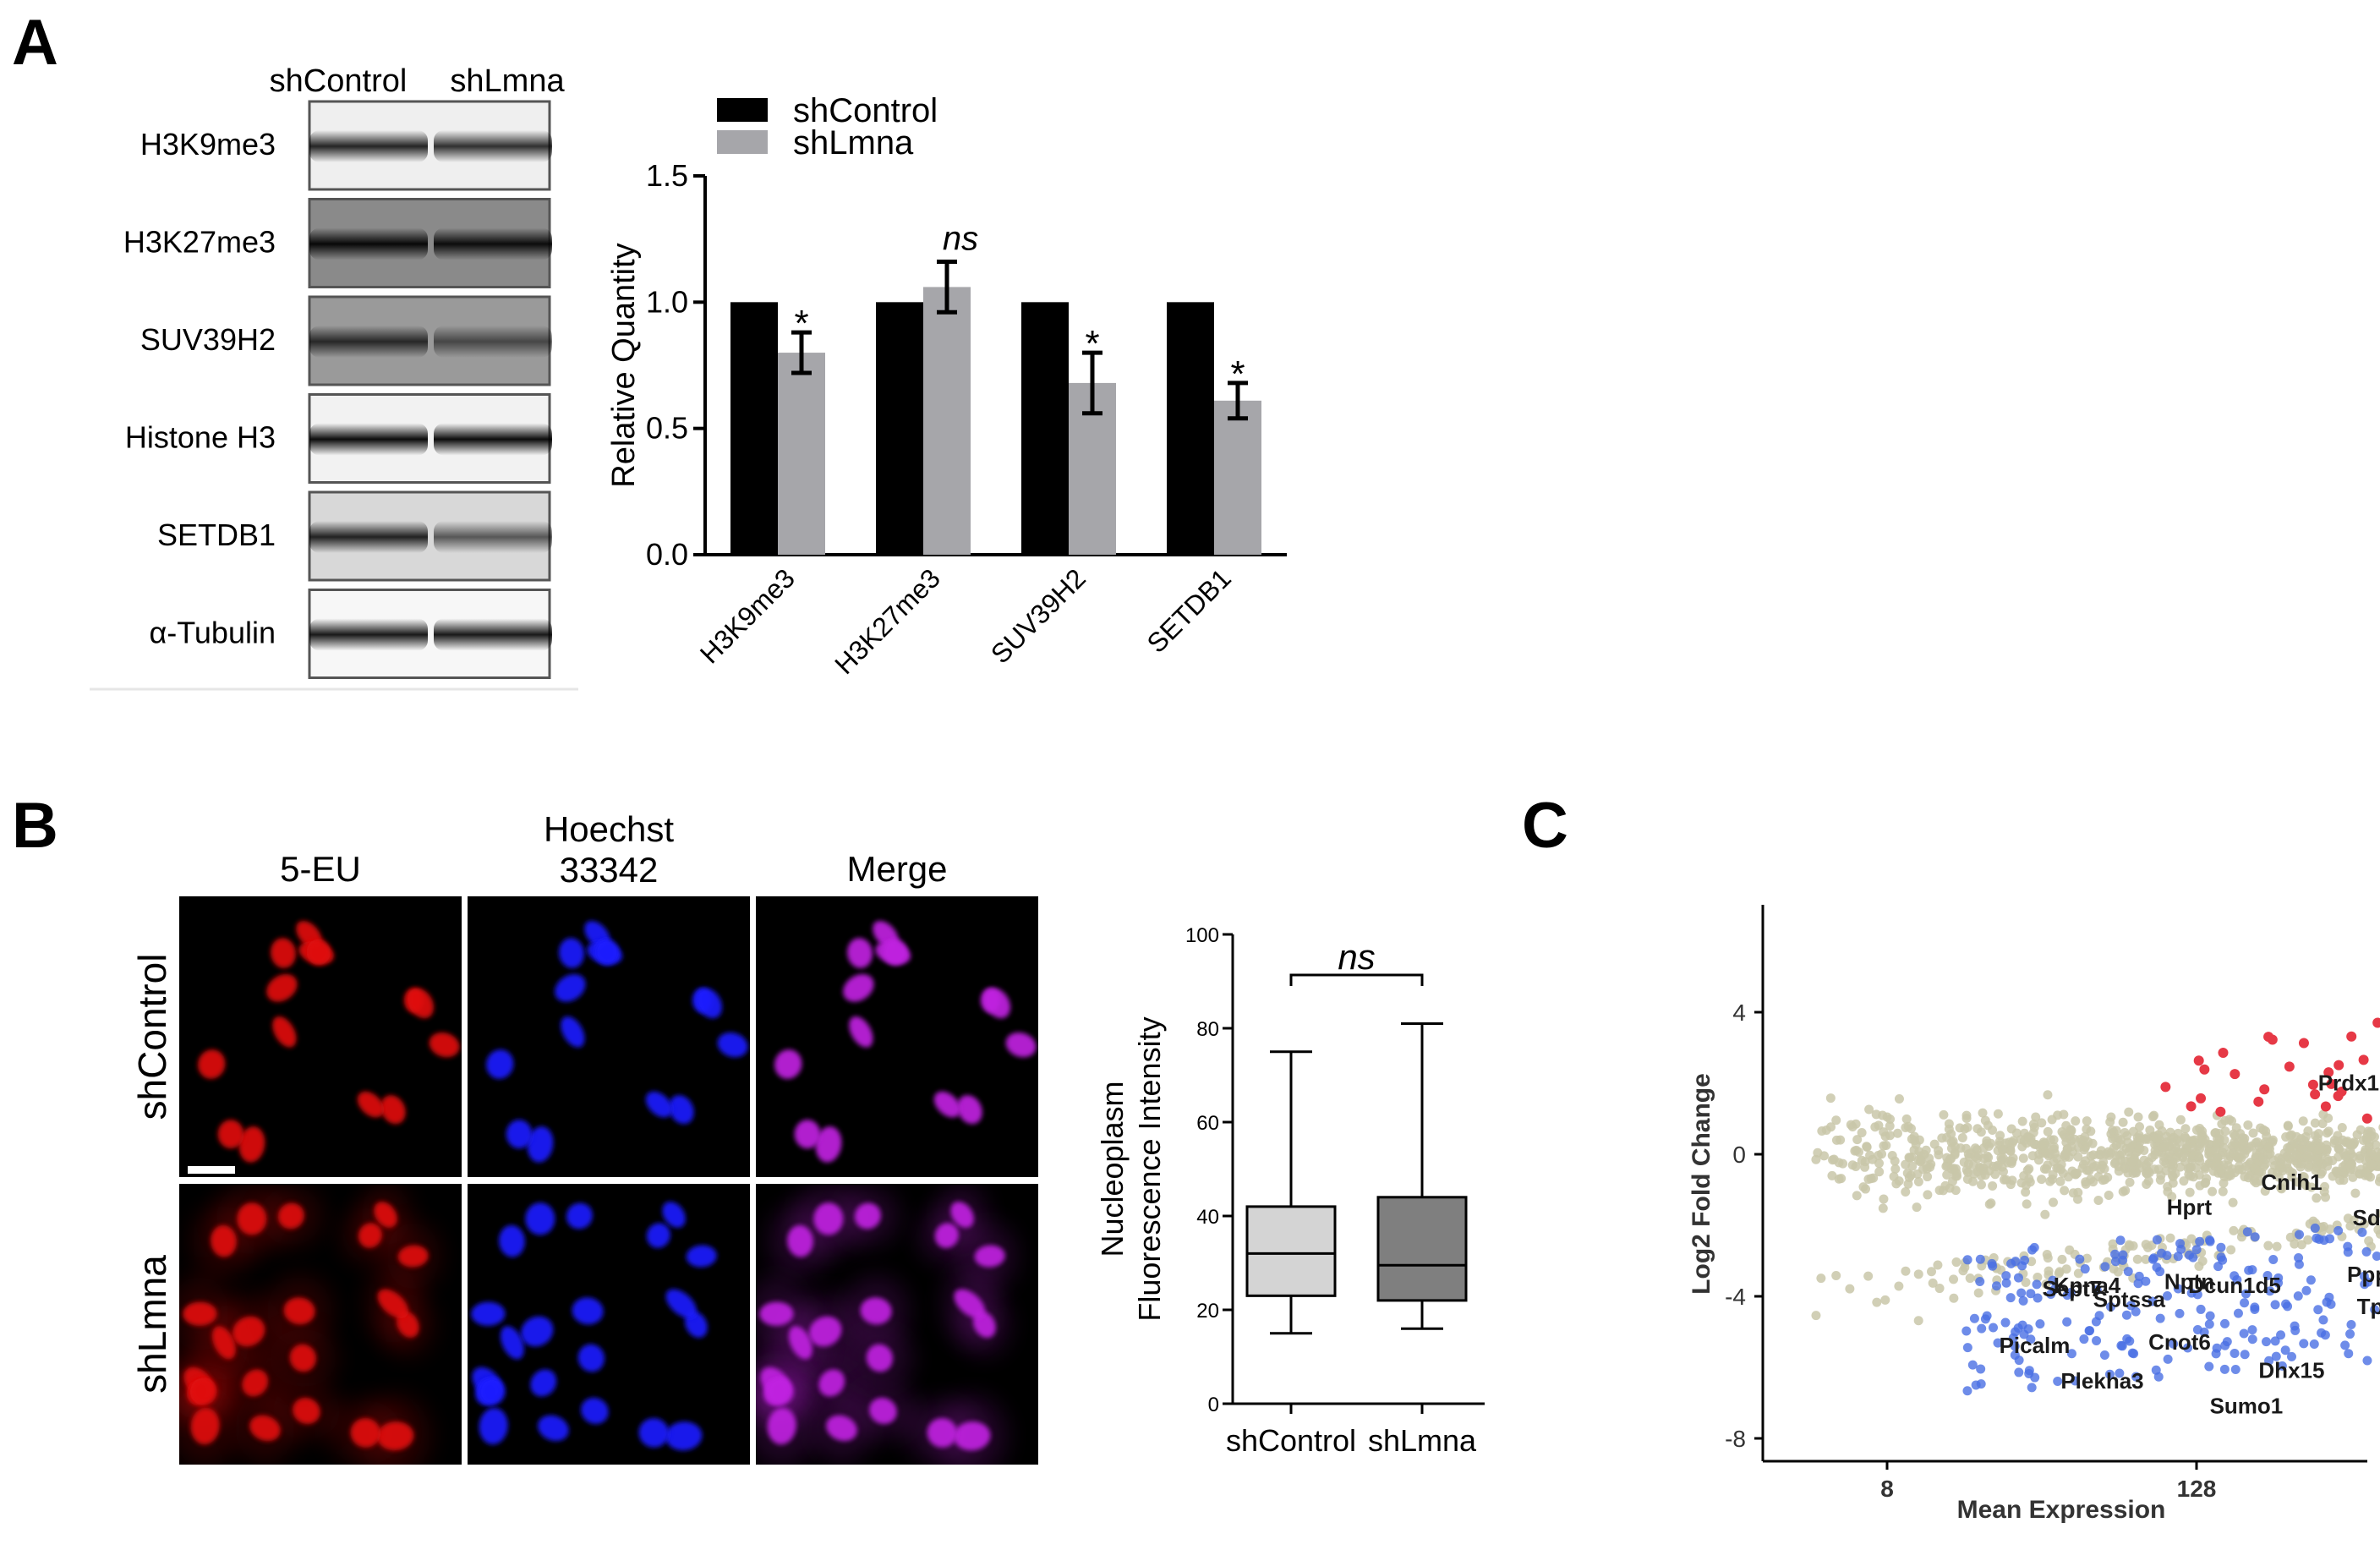 This screenshot has height=1550, width=2380. Describe the element at coordinates (667, 301) in the screenshot. I see `y-tick-label: 1.0` at that location.